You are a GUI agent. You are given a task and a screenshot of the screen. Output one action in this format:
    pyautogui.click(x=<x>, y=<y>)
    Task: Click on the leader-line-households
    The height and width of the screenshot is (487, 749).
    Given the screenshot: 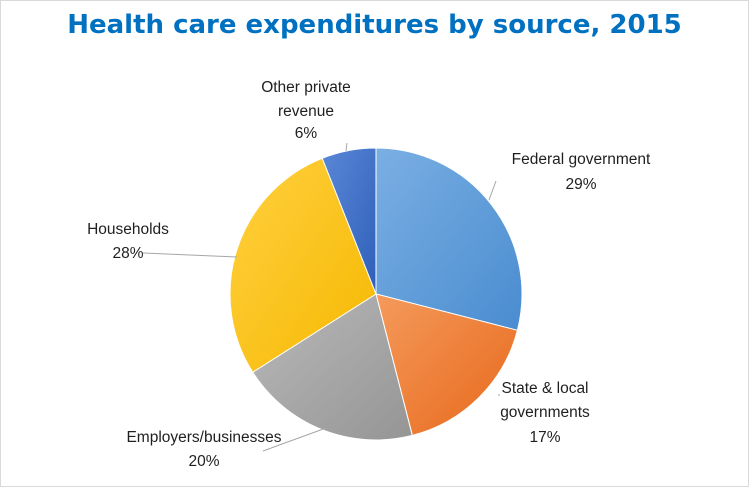 What is the action you would take?
    pyautogui.click(x=190, y=255)
    